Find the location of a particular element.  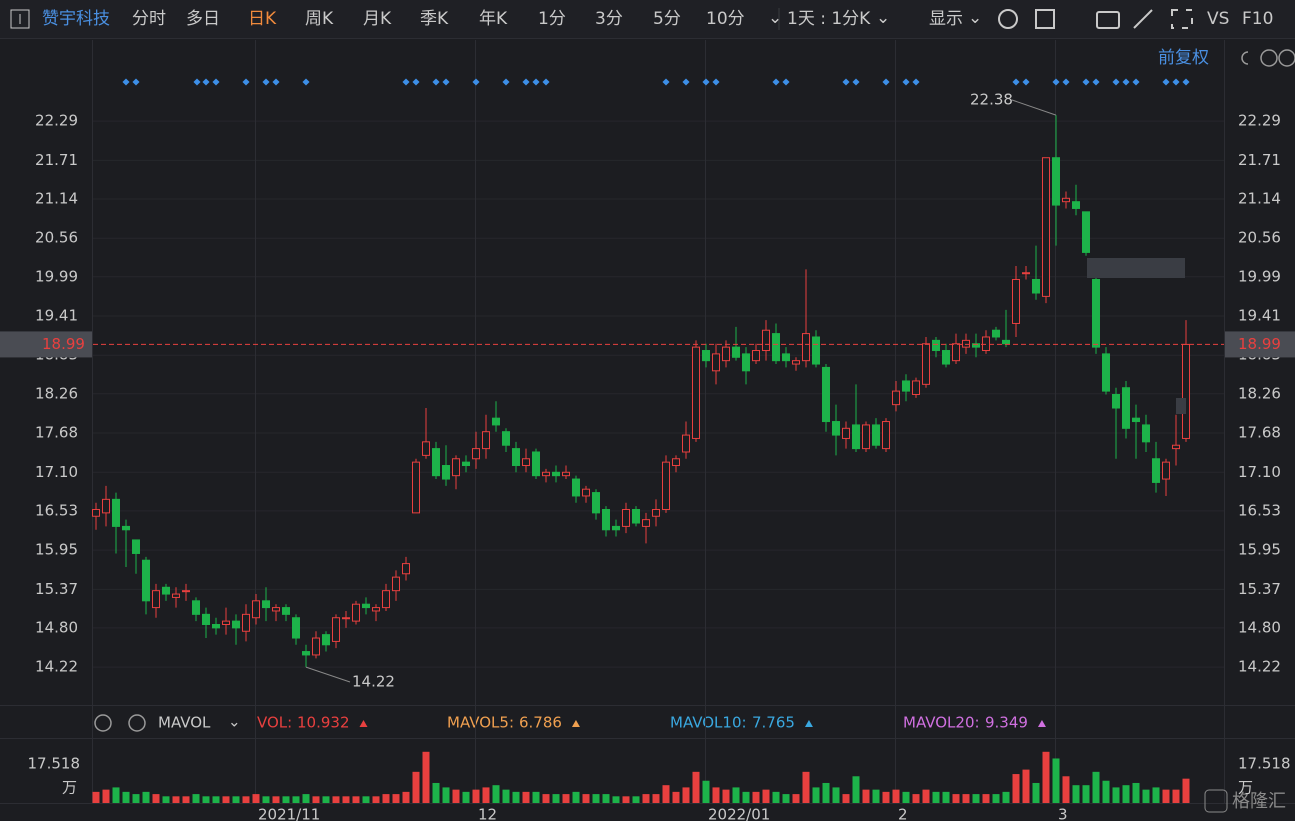

indicator-settings is located at coordinates (103, 723).